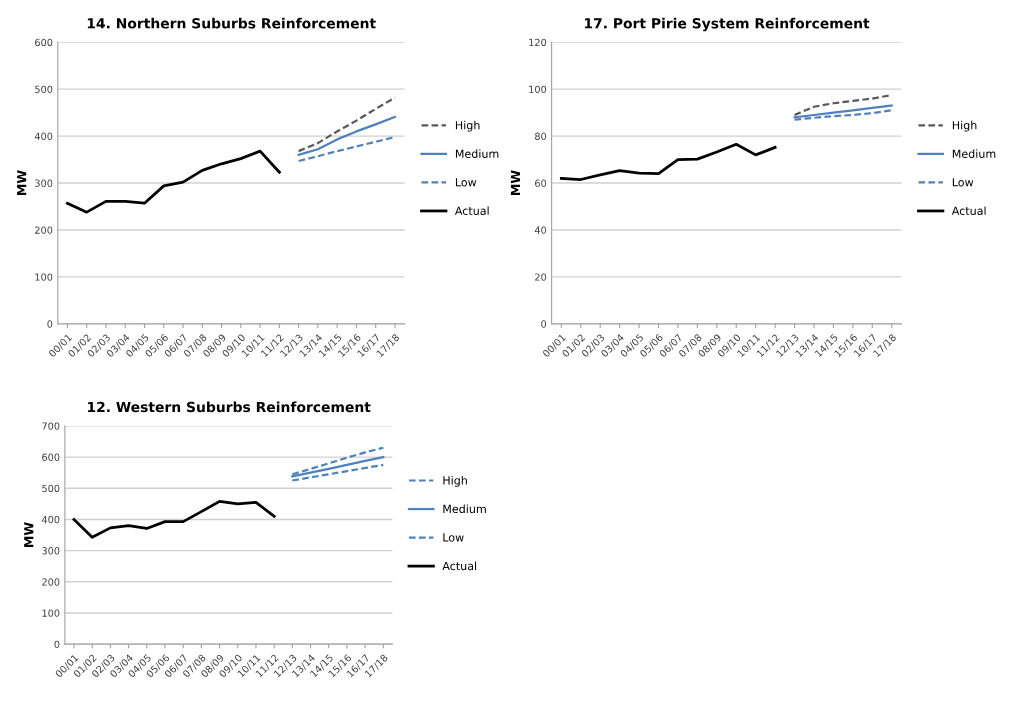  Describe the element at coordinates (727, 24) in the screenshot. I see `chart-title: 17. Port Pirie System Reinforcement` at that location.